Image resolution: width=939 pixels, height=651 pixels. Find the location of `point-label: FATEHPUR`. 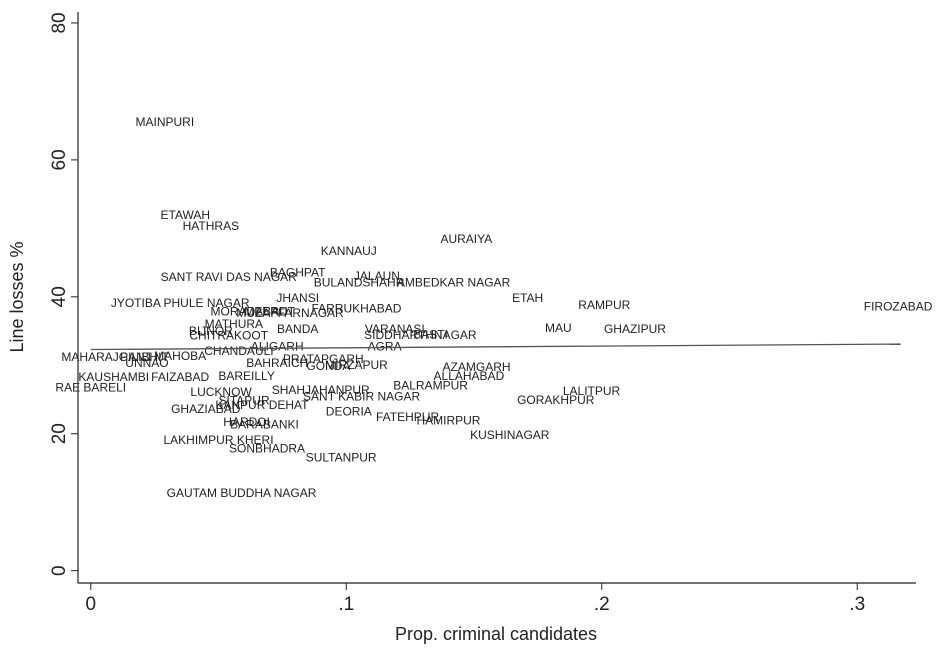

point-label: FATEHPUR is located at coordinates (407, 417).